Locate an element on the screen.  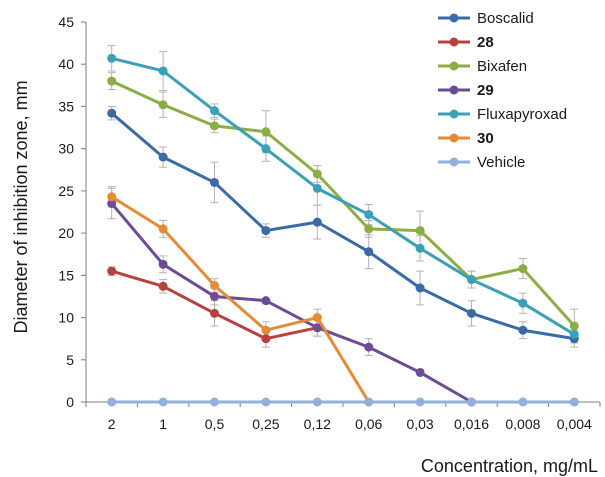
legend-label: Fluxapyroxad is located at coordinates (522, 114).